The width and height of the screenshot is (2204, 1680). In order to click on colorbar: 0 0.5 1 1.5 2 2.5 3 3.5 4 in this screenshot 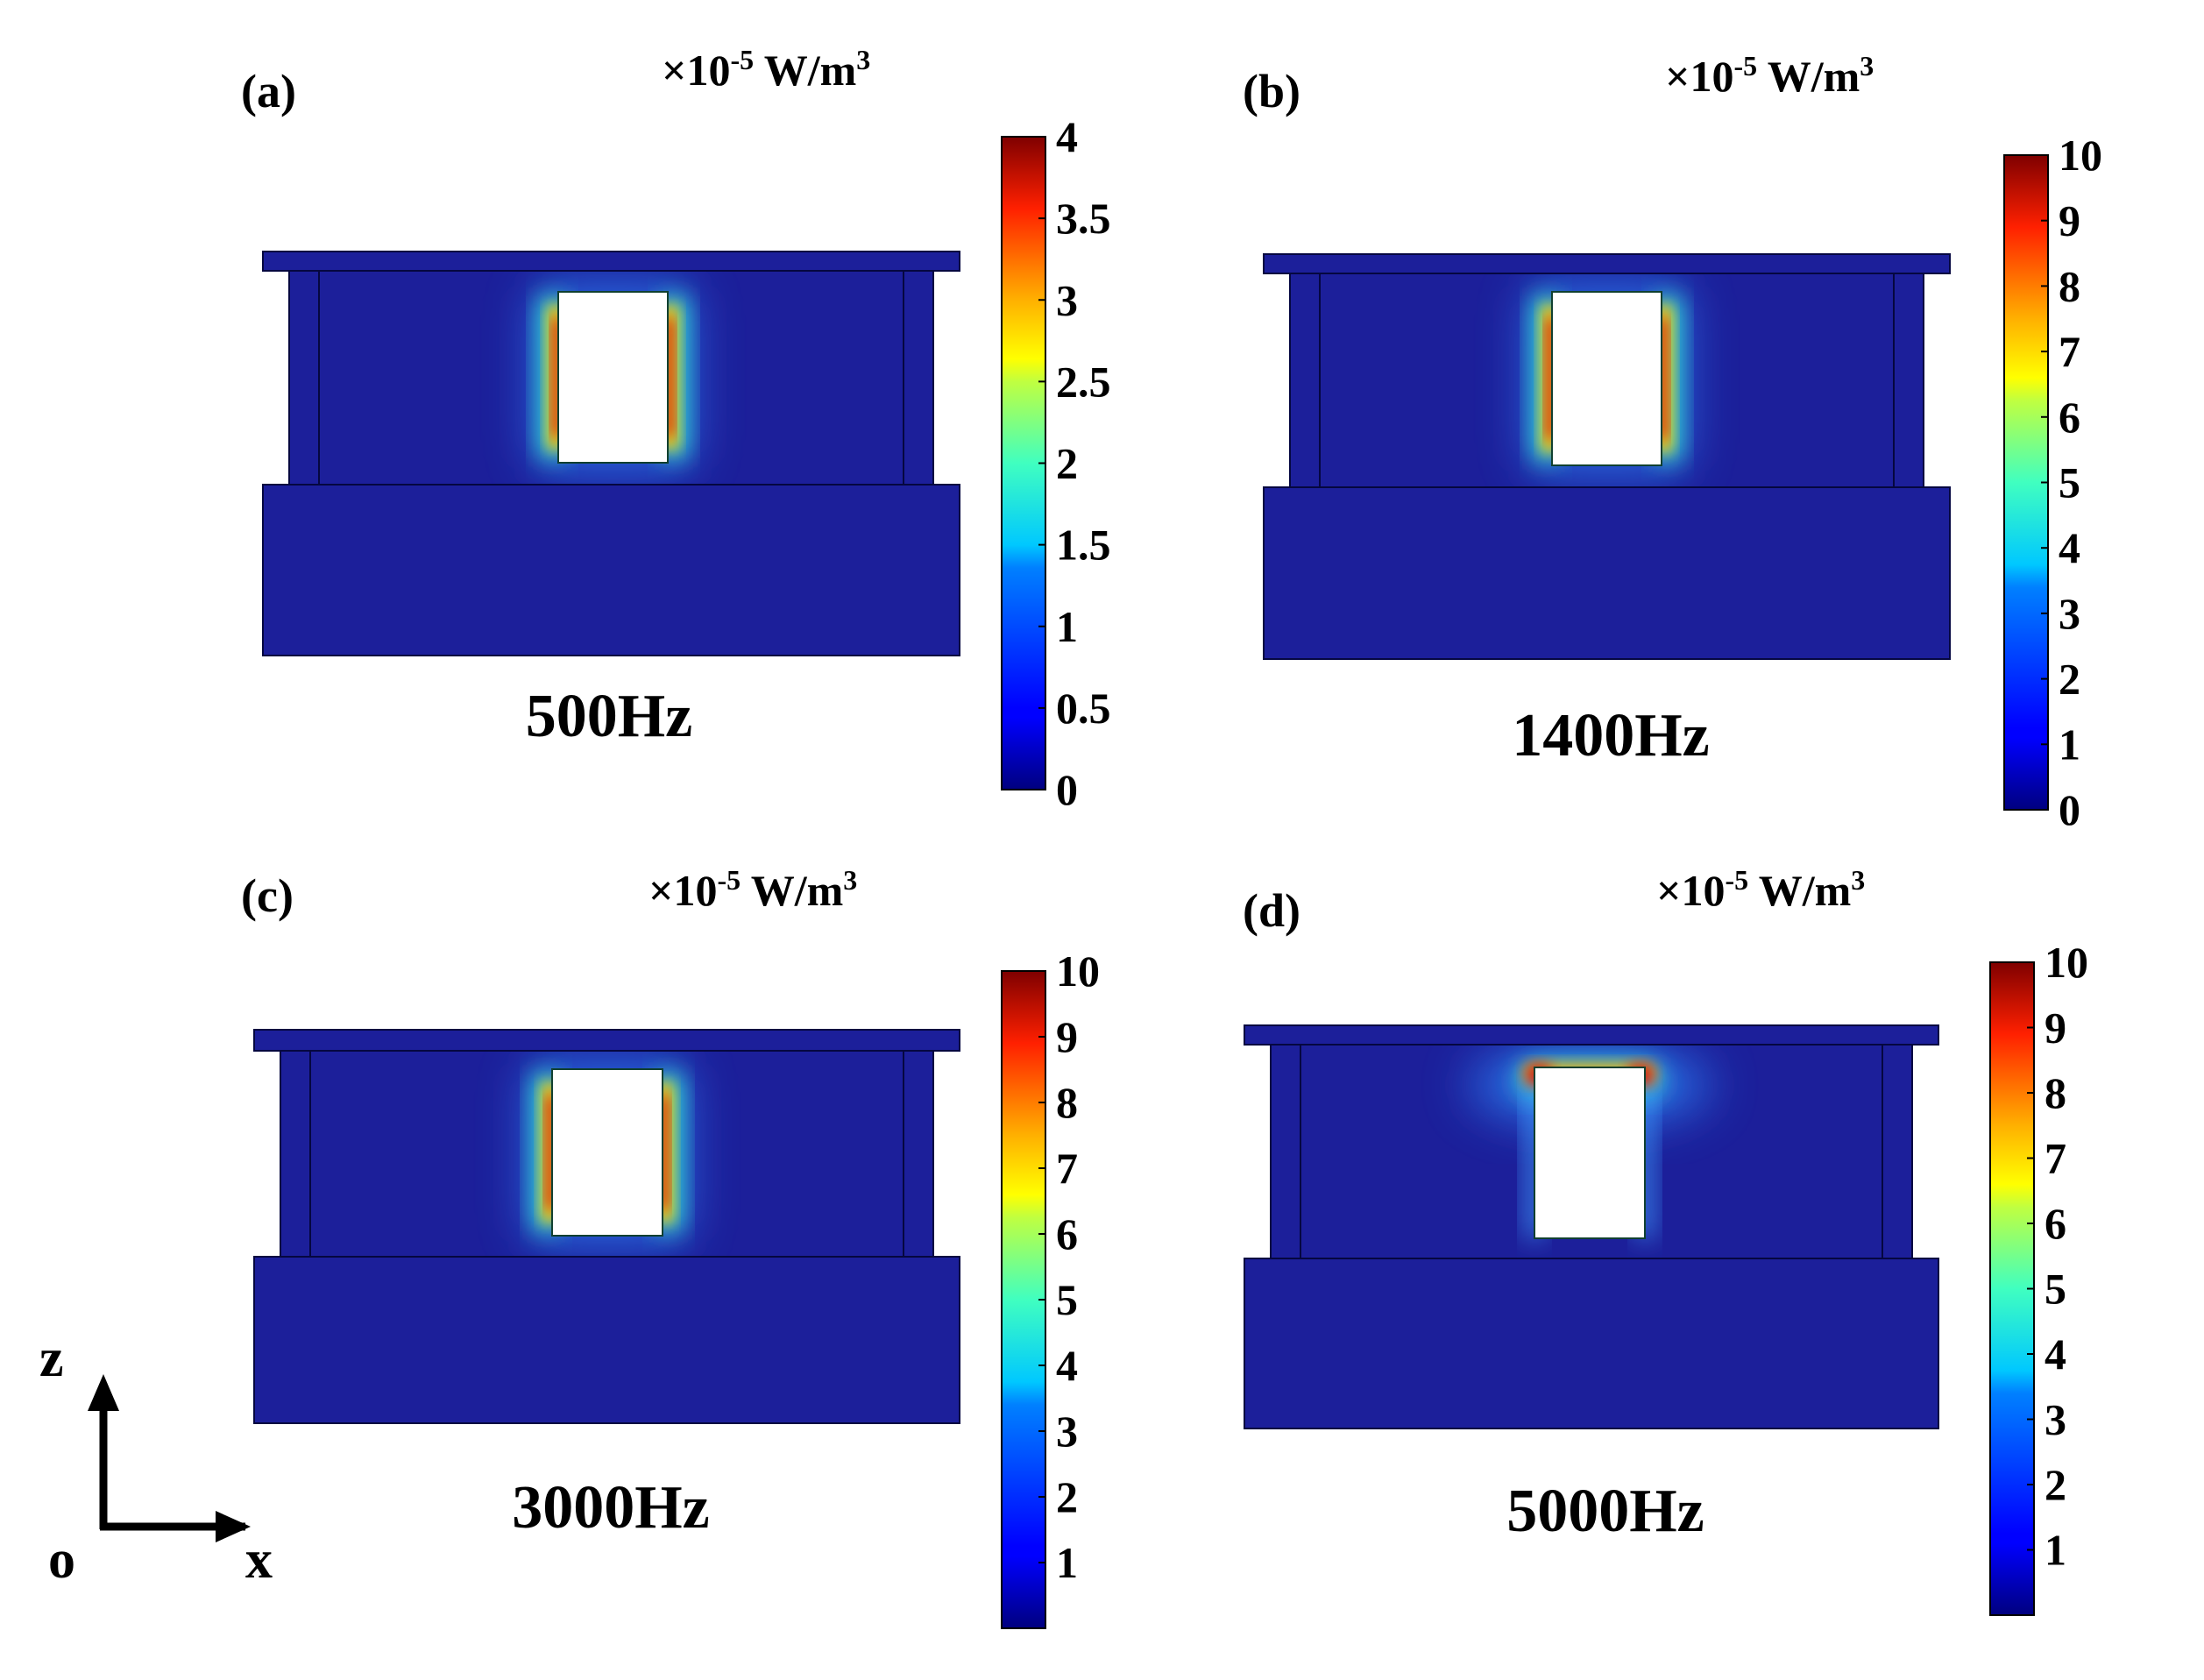, I will do `click(1056, 463)`.